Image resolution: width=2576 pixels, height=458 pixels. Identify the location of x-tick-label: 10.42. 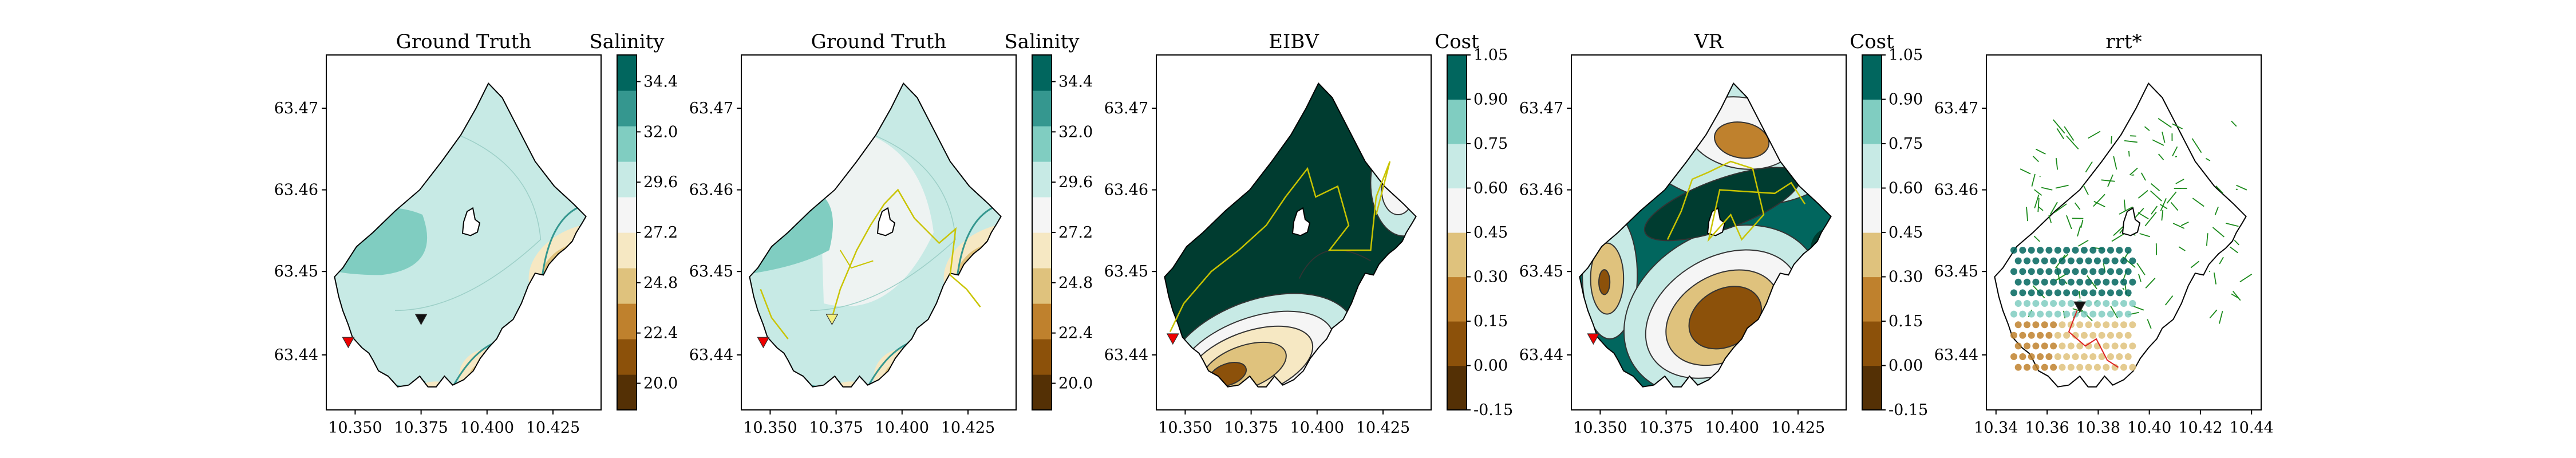
(2200, 428).